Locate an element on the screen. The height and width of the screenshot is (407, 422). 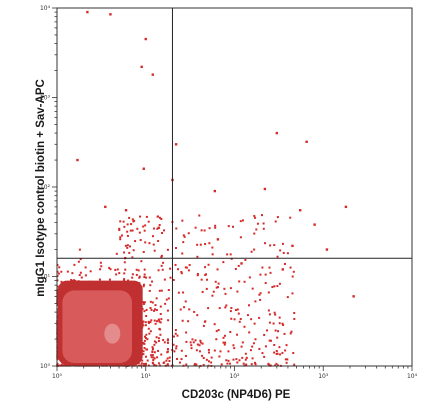
y-tick-label: 10³ is located at coordinates (45, 98).